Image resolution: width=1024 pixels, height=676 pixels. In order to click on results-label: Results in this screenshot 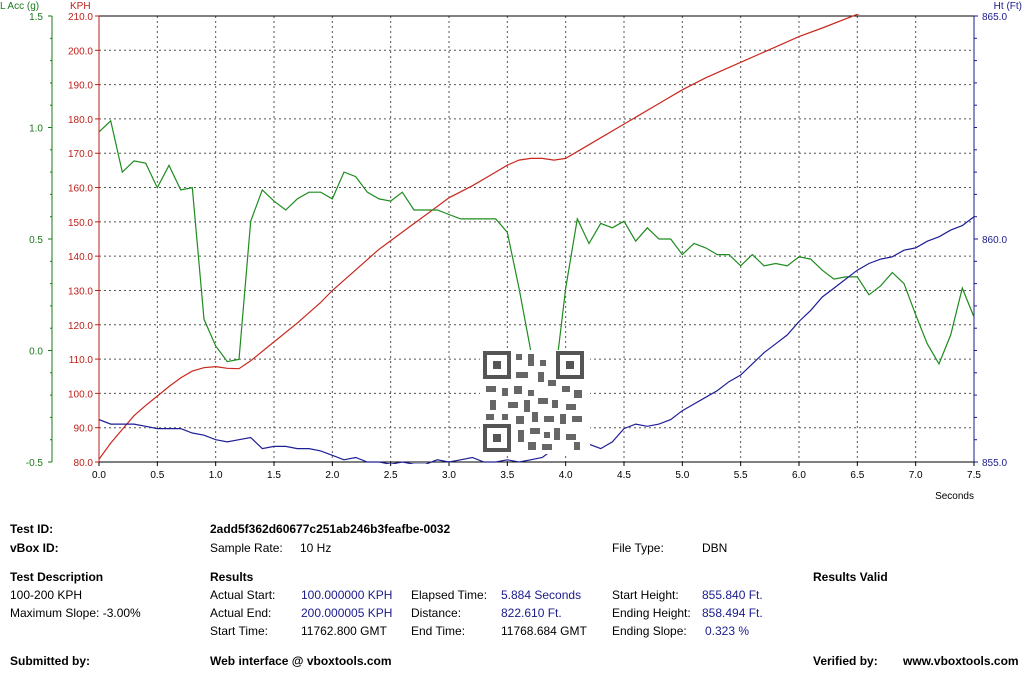, I will do `click(232, 577)`.